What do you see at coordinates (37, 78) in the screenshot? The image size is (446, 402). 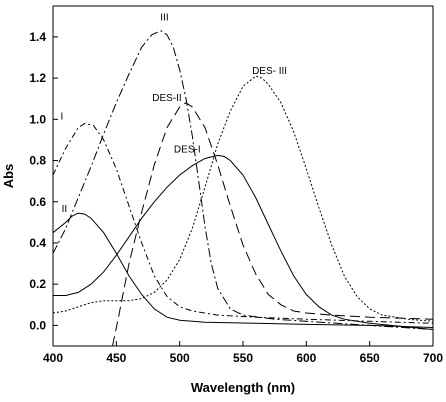 I see `y-tick-label: 1.2` at bounding box center [37, 78].